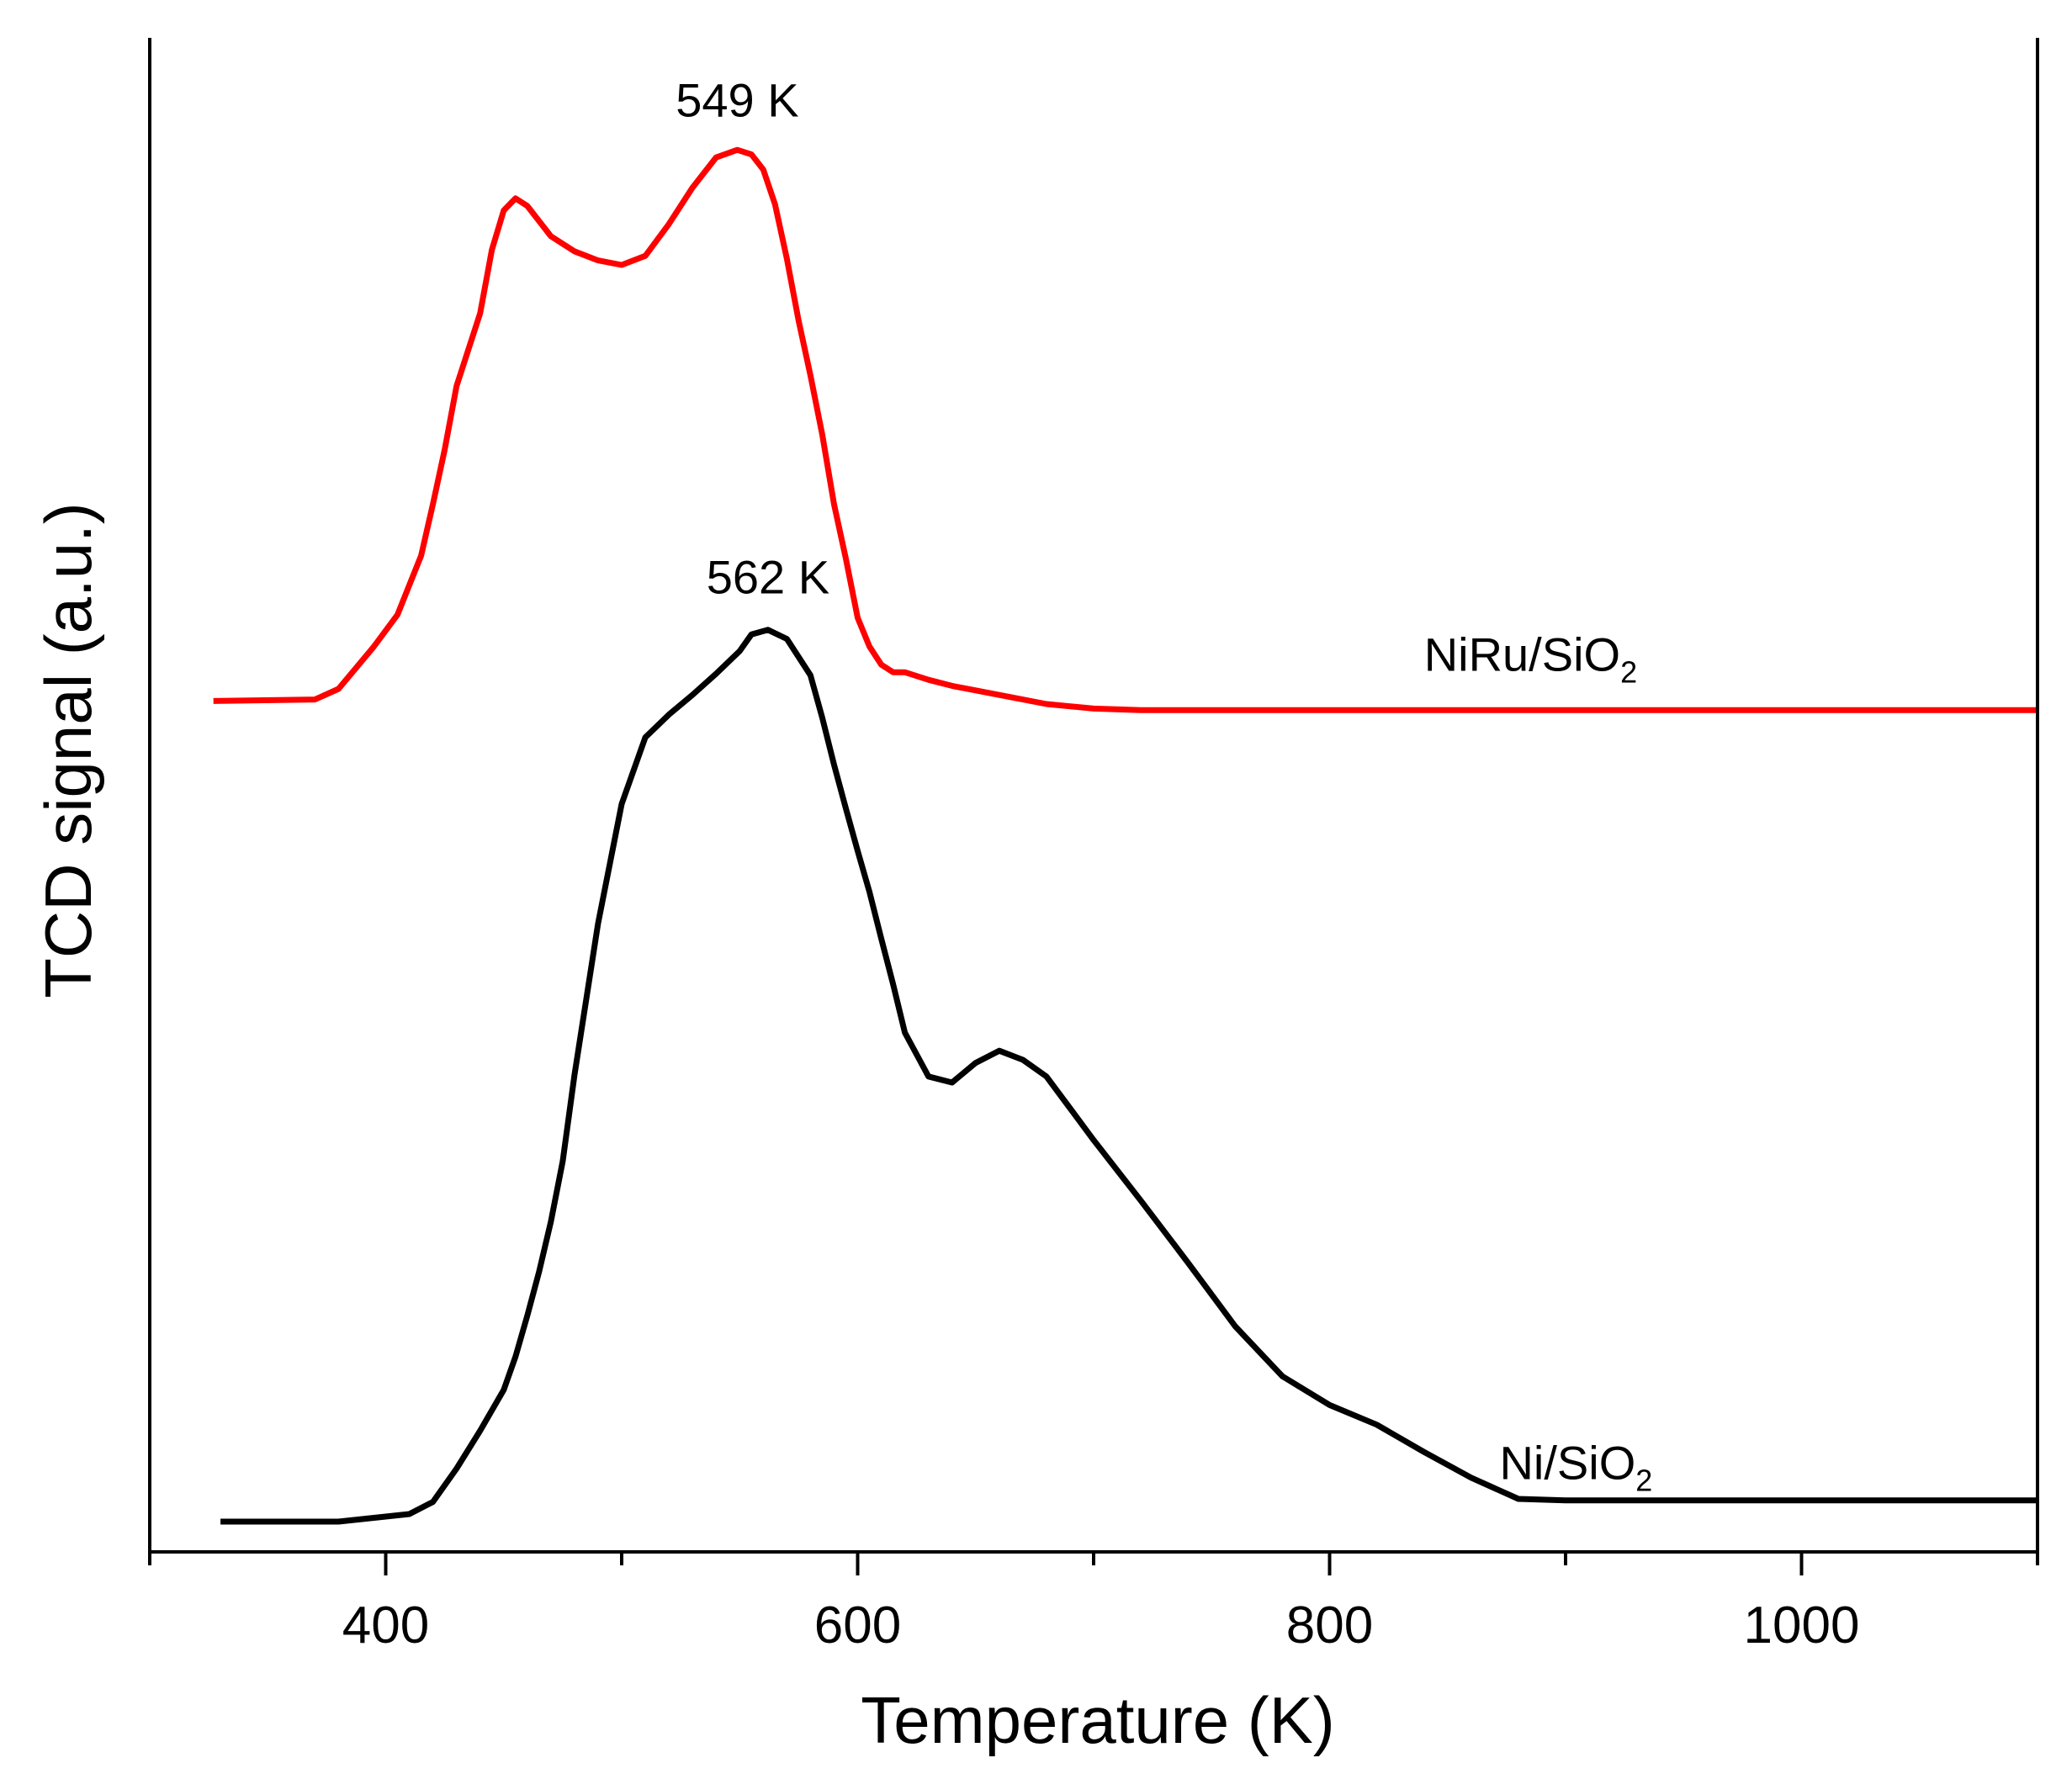  What do you see at coordinates (1530, 658) in the screenshot?
I see `series-label: NiRu/SiO2` at bounding box center [1530, 658].